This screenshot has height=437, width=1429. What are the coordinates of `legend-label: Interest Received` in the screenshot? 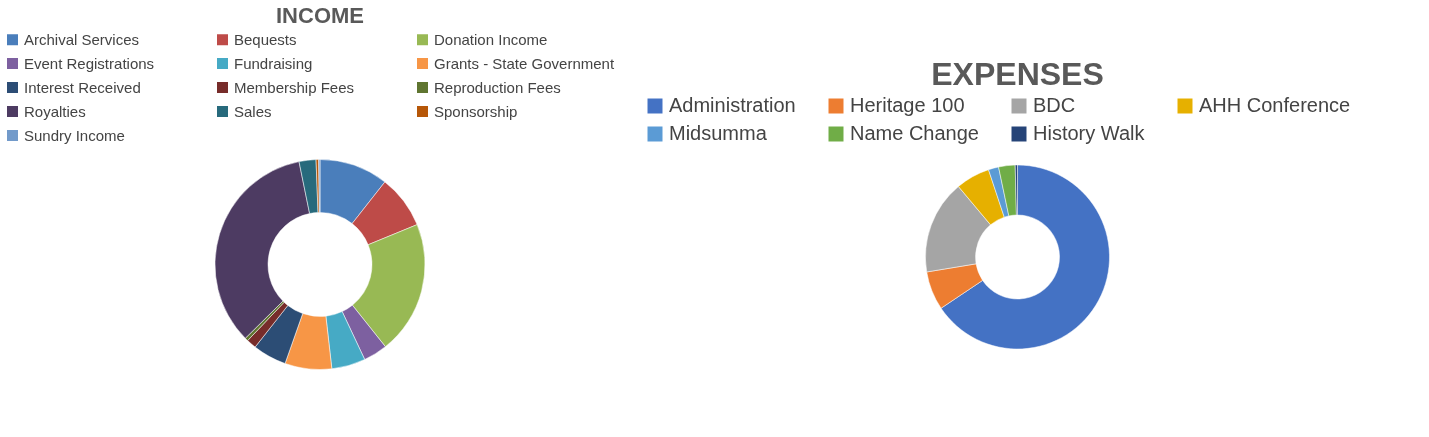 It's located at (82, 87).